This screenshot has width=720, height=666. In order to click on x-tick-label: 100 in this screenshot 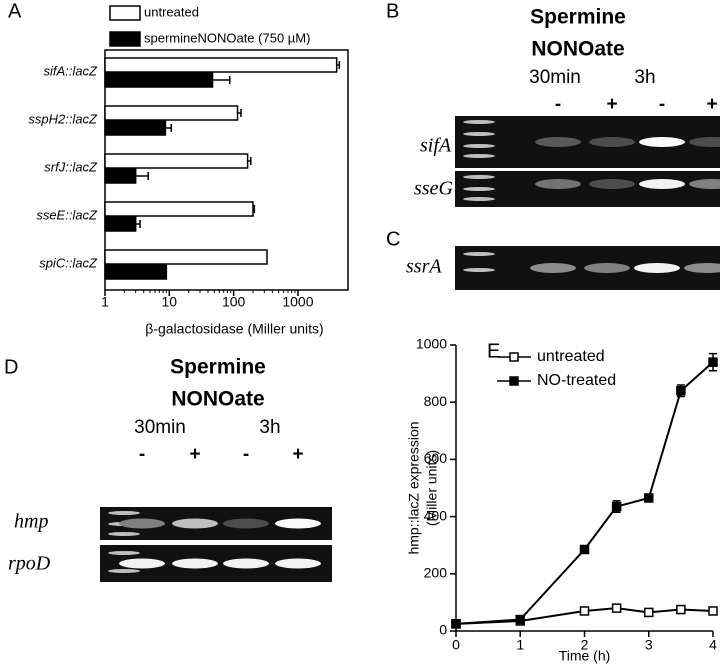, I will do `click(234, 302)`.